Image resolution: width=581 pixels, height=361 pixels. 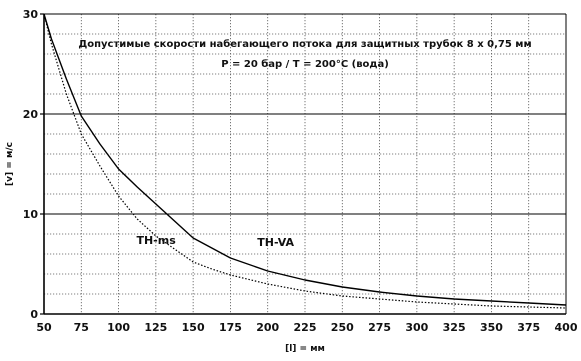 What do you see at coordinates (155, 327) in the screenshot?
I see `x-tick-label: 125` at bounding box center [155, 327].